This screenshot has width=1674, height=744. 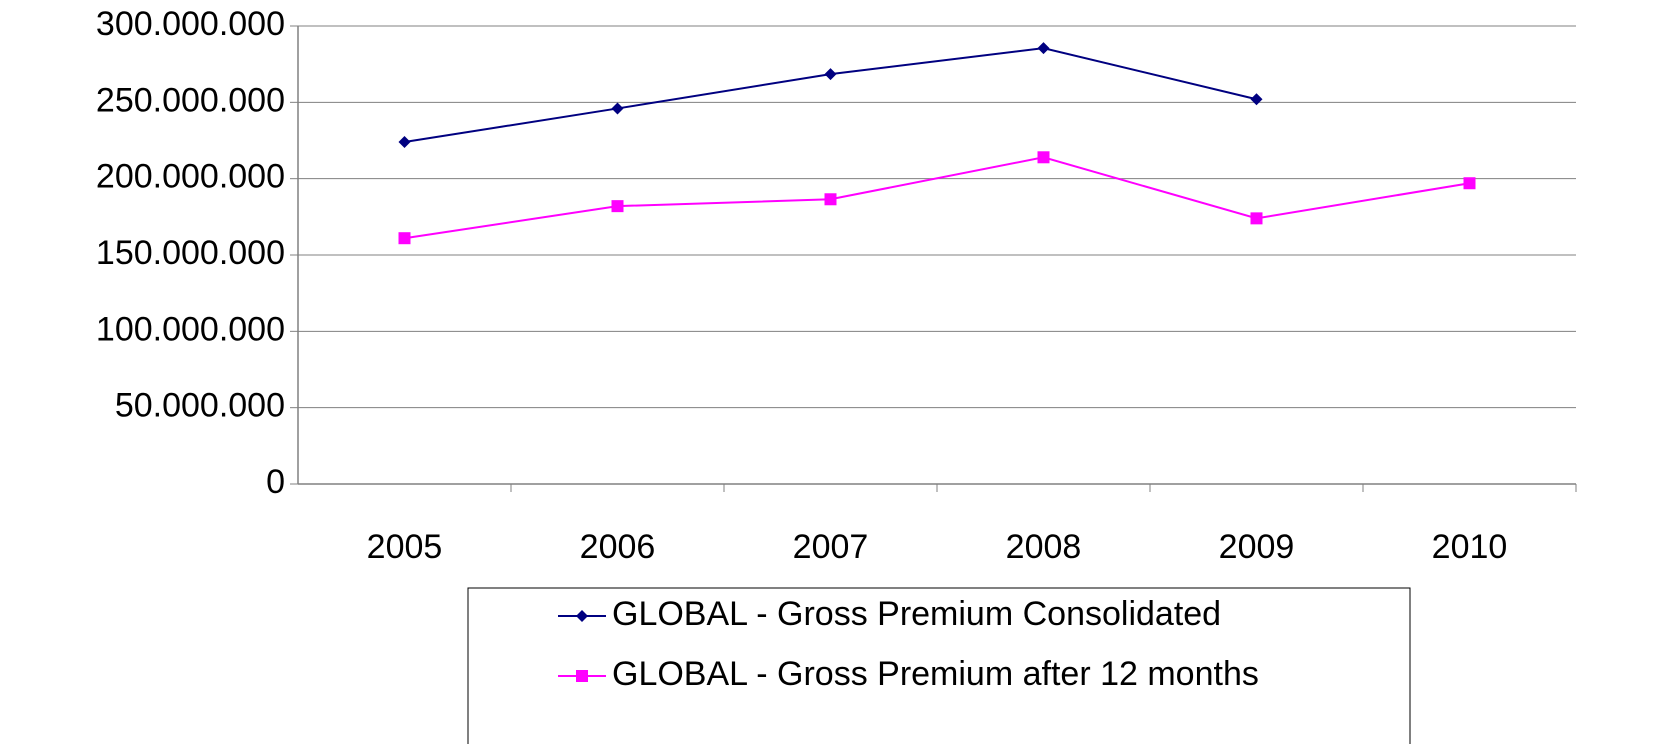 What do you see at coordinates (190, 177) in the screenshot?
I see `y-tick-label: 200.000.000` at bounding box center [190, 177].